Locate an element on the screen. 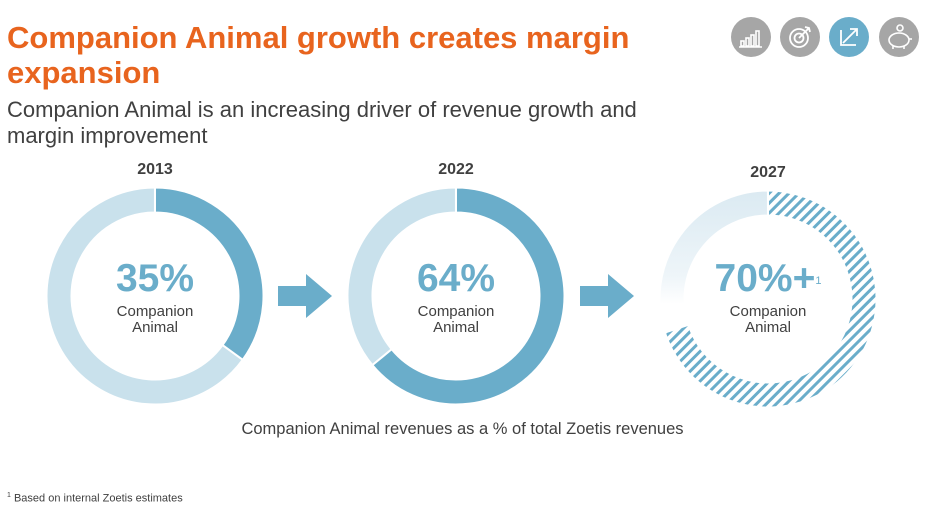  value-text-2027: 70%+ is located at coordinates (765, 278).